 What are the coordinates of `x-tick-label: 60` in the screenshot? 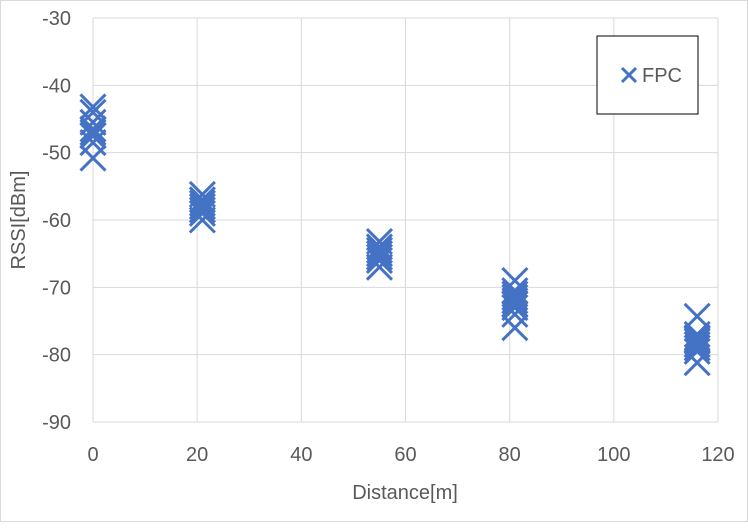 It's located at (405, 455).